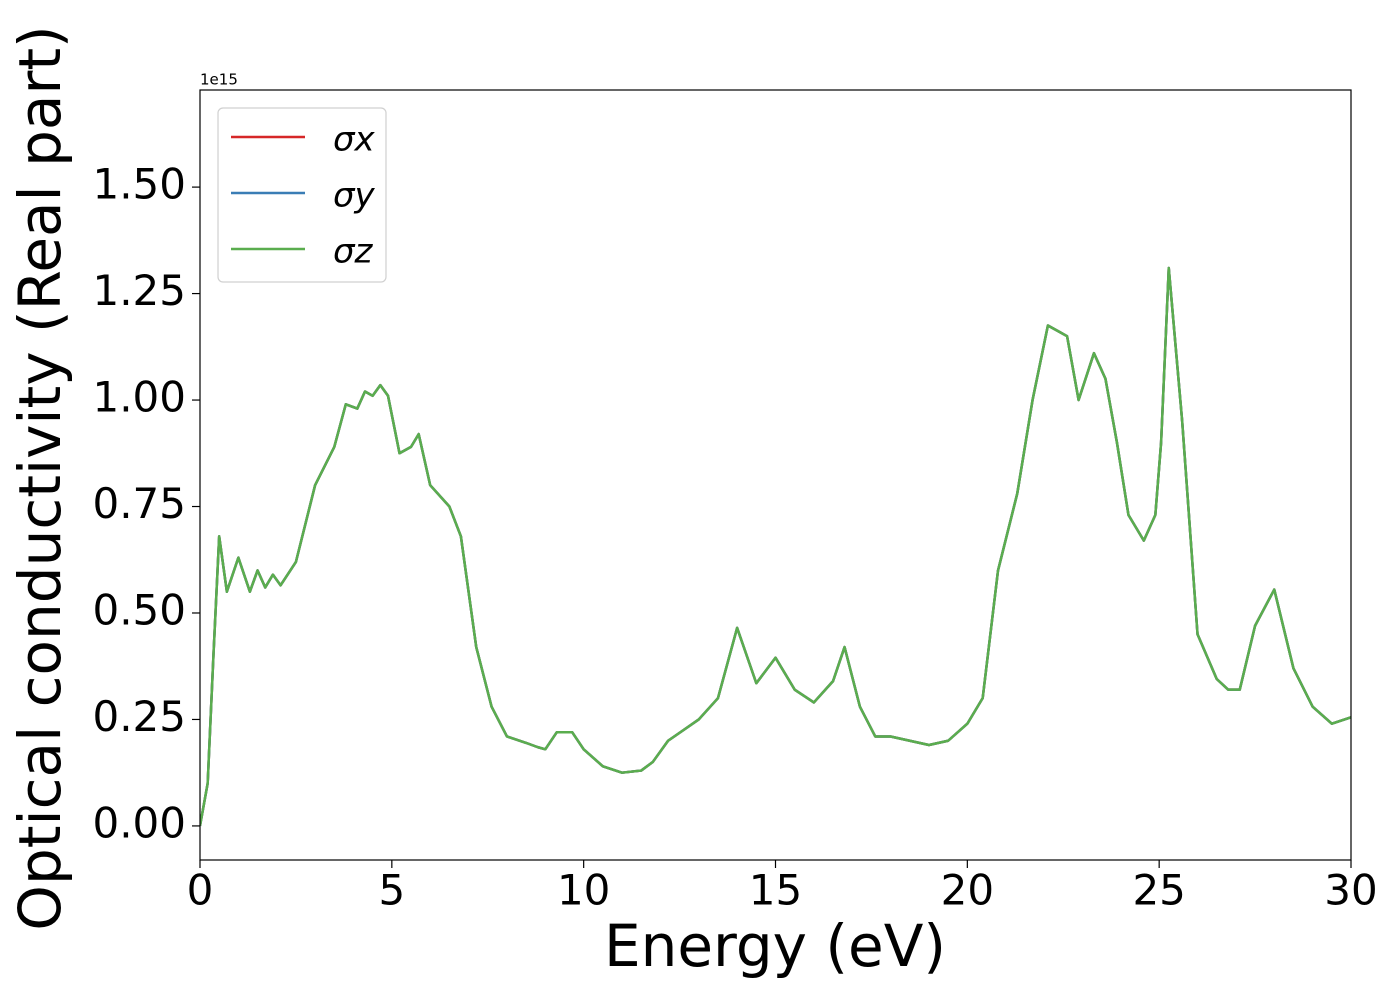 This screenshot has width=1400, height=1000. I want to click on x-tick-label: 0, so click(200, 890).